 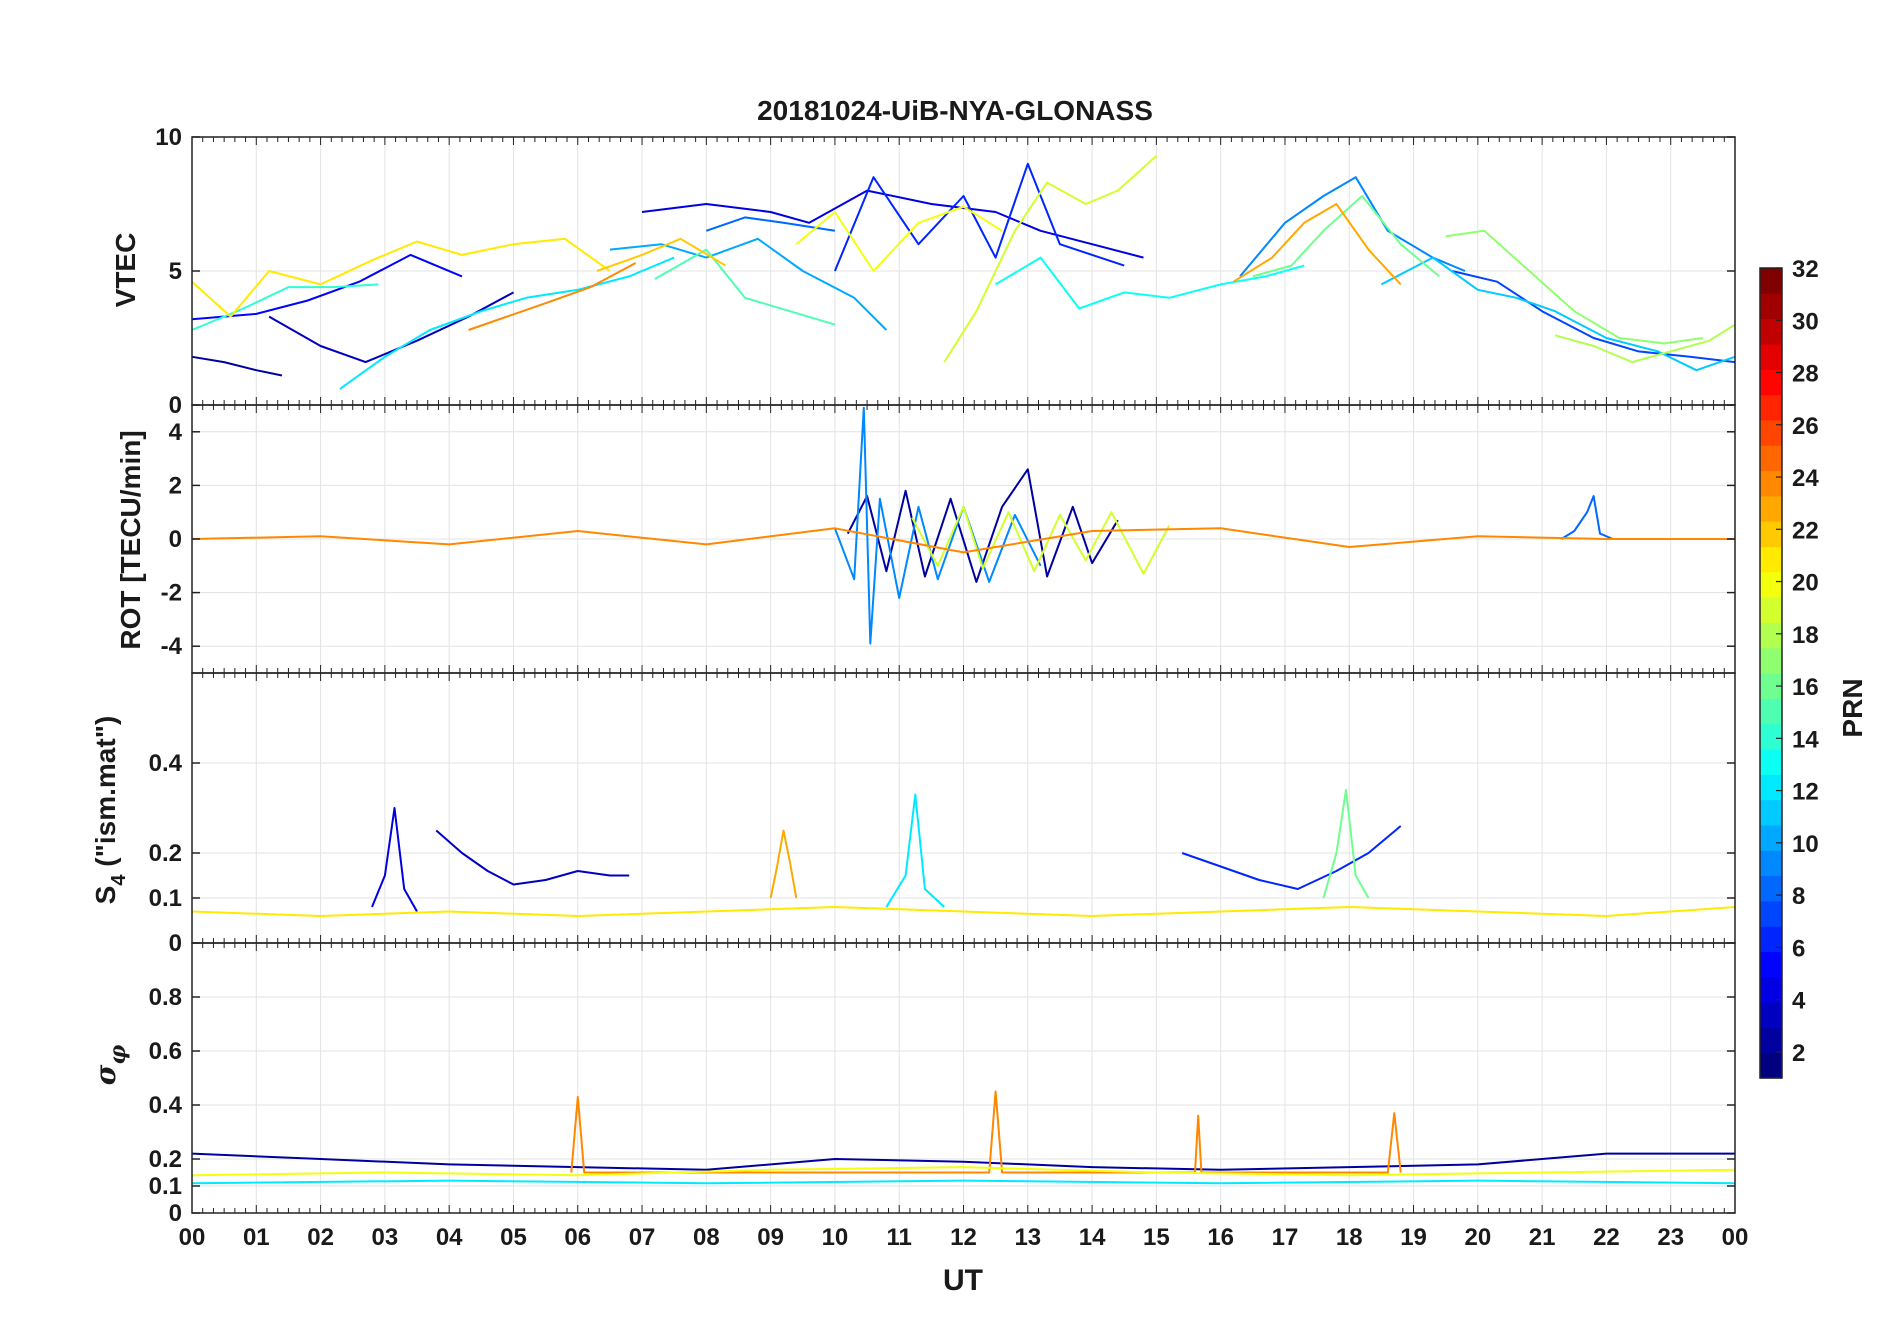 I want to click on y-tick-label: 2, so click(x=175, y=485).